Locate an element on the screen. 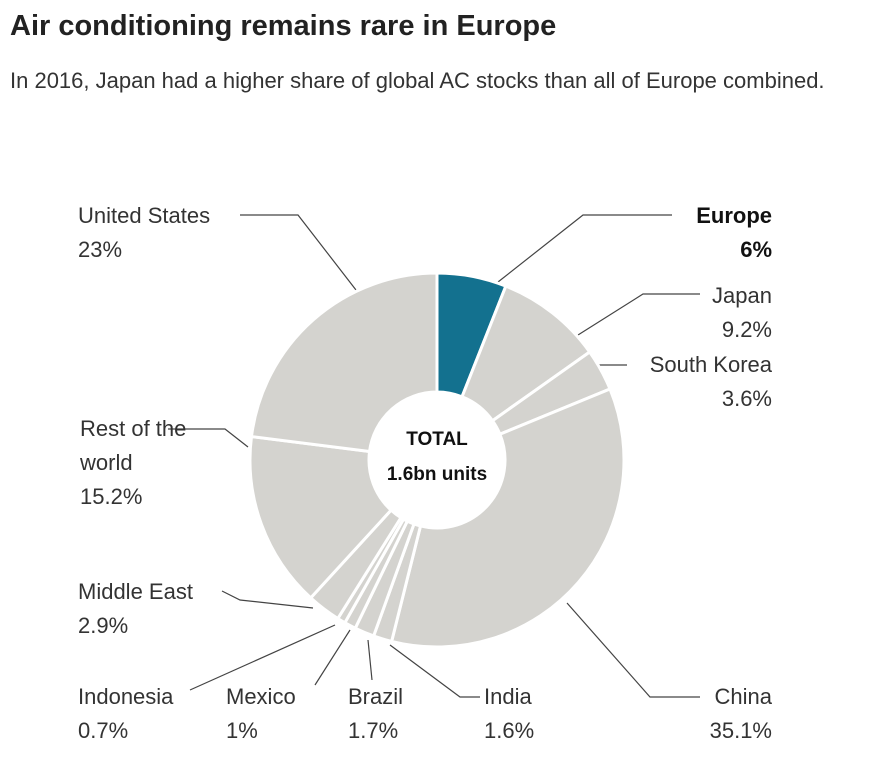 This screenshot has width=878, height=765. category-name: China is located at coordinates (743, 696).